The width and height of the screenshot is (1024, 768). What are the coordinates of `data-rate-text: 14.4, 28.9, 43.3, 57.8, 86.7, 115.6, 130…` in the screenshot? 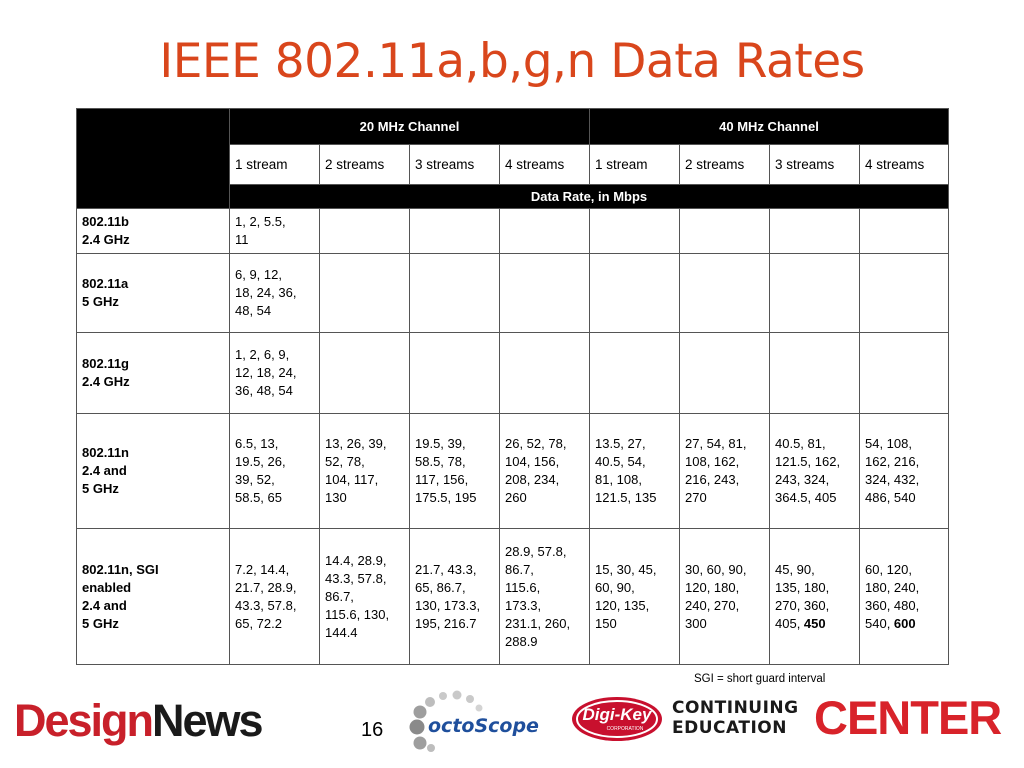 It's located at (357, 596).